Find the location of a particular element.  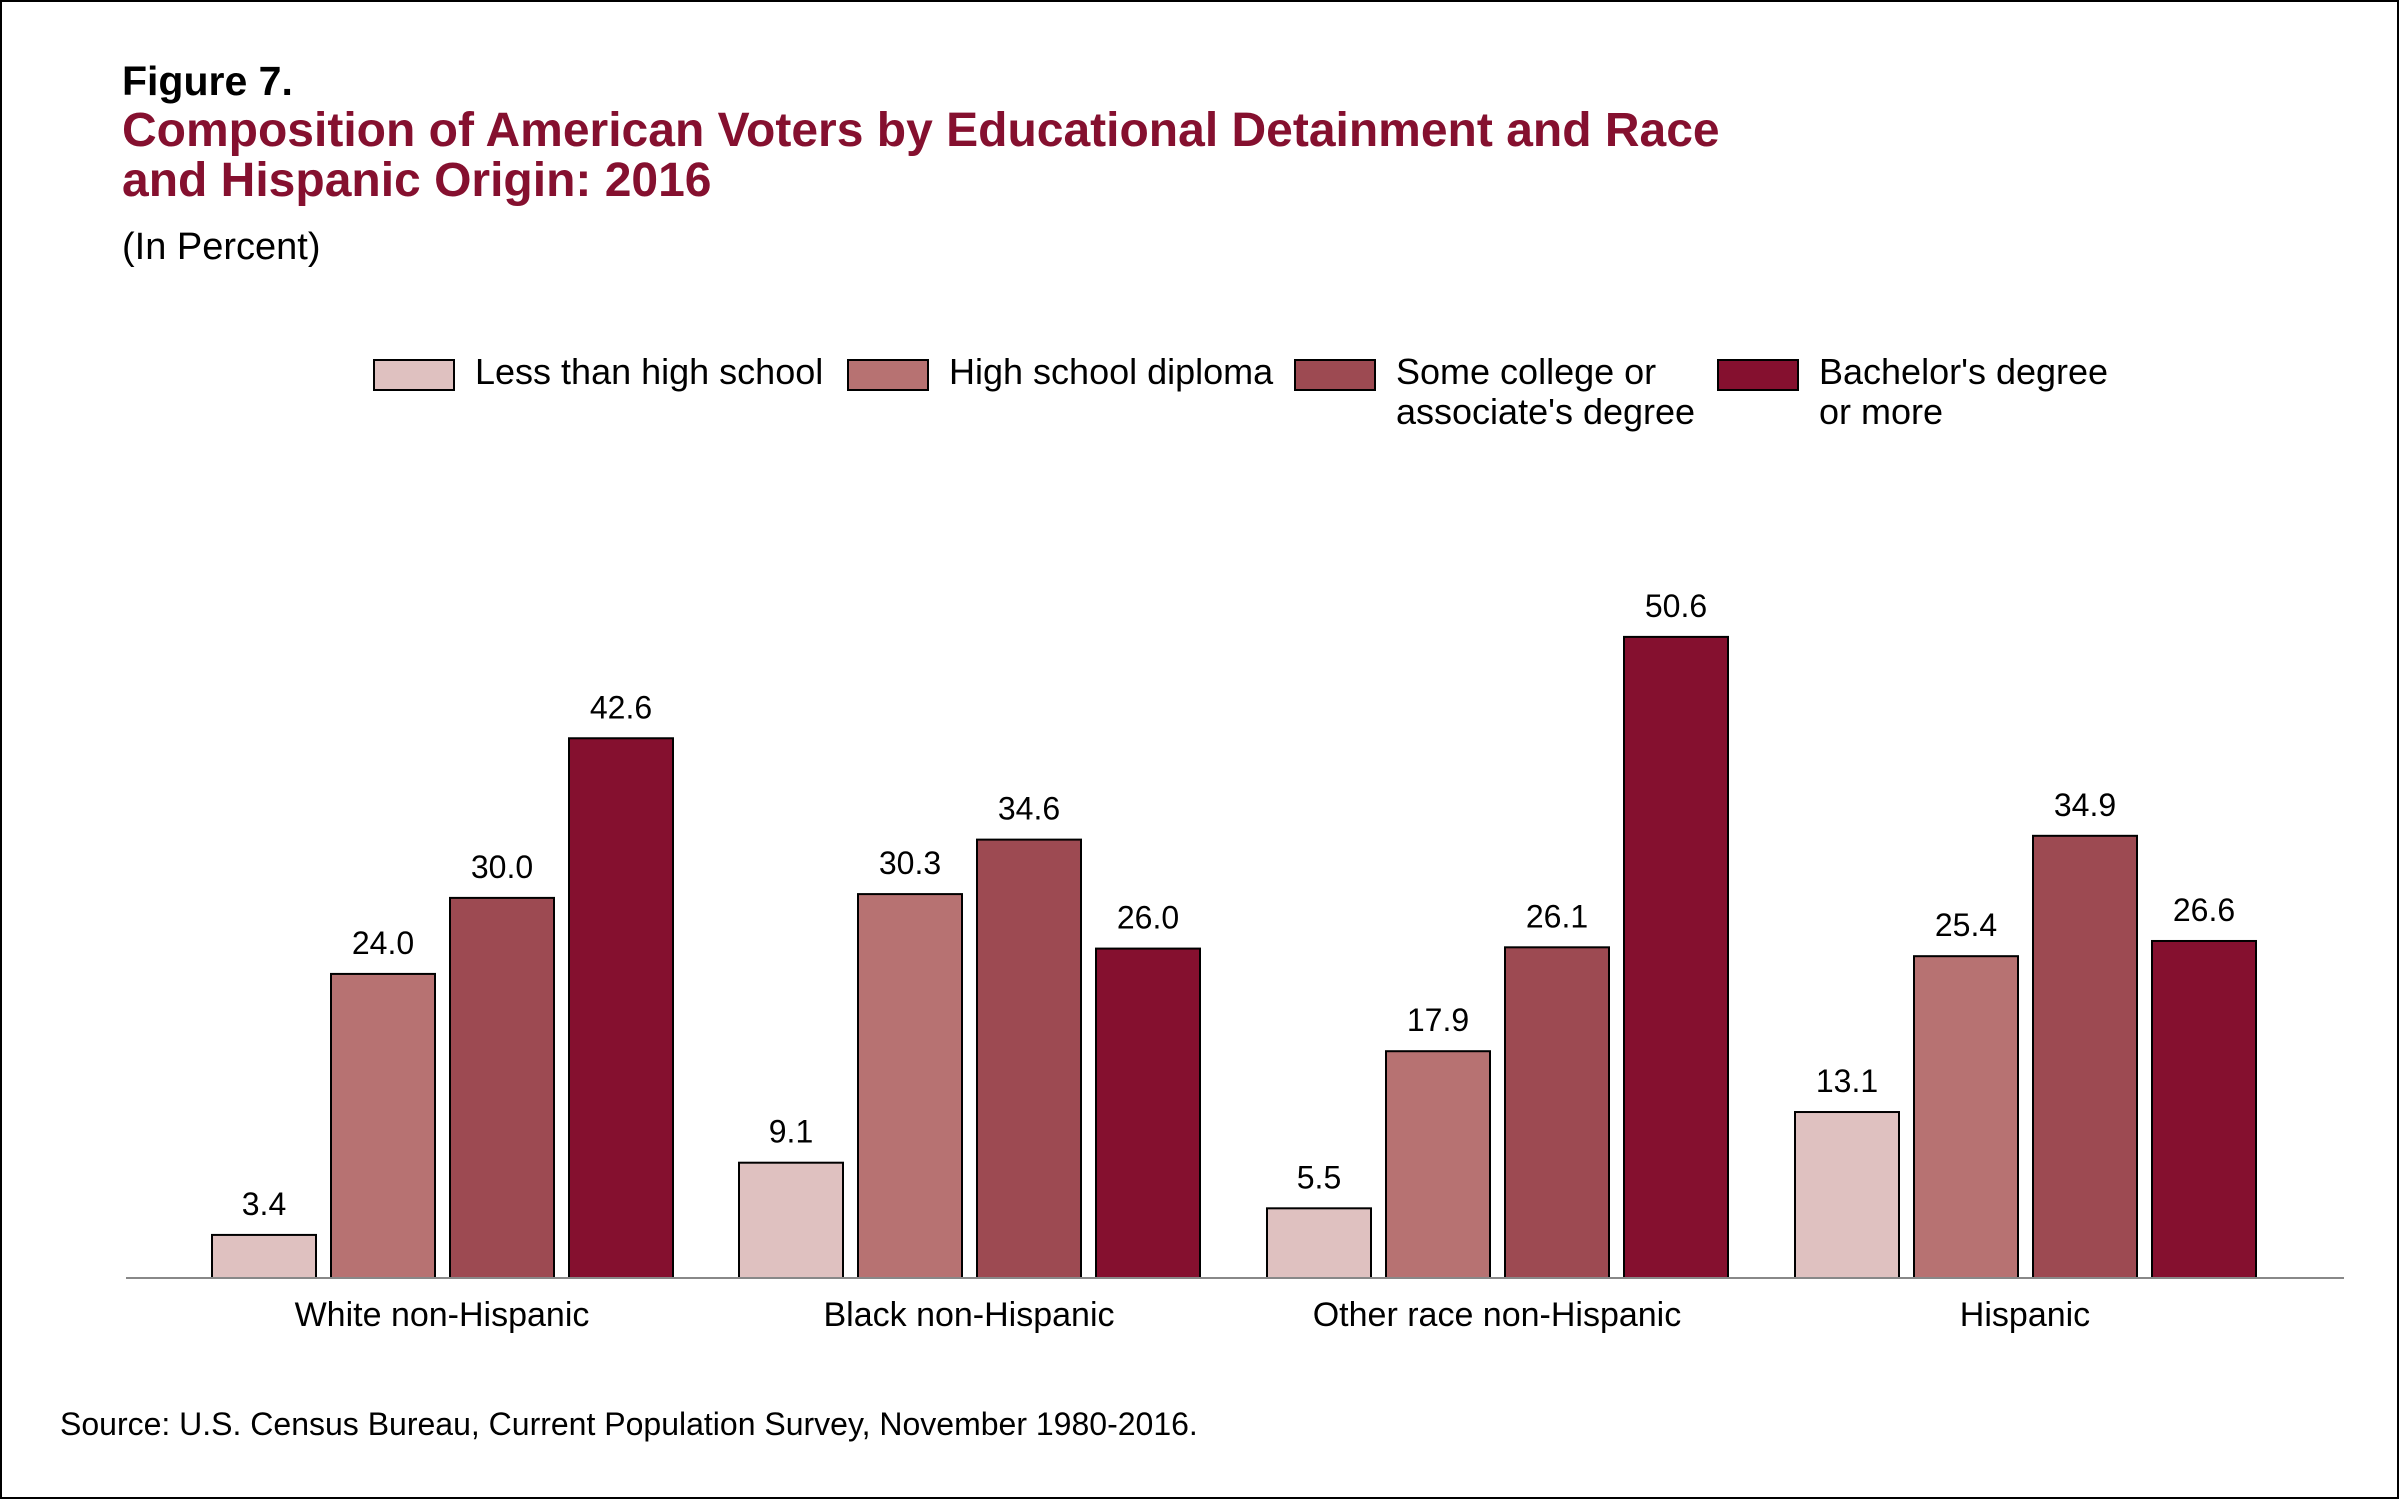

legend-label-line: associate's degree is located at coordinates (1546, 411).